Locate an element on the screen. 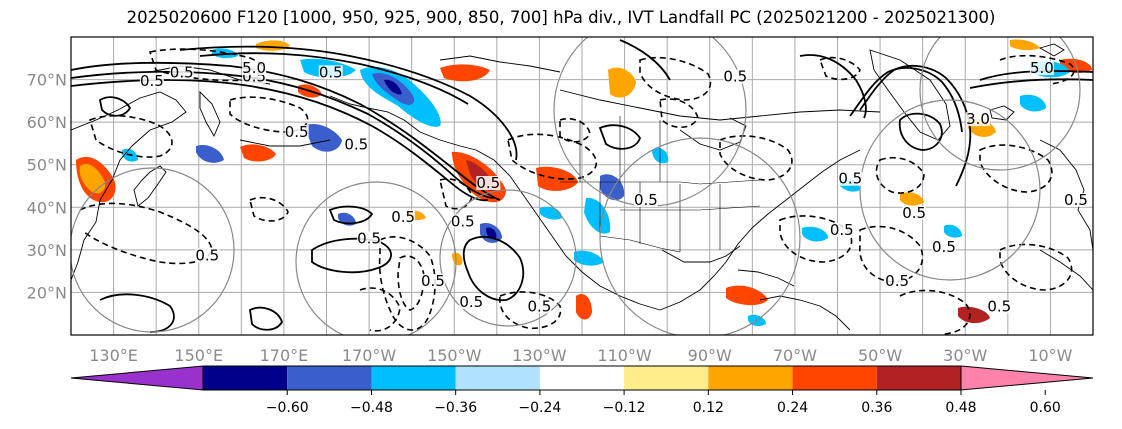 The width and height of the screenshot is (1122, 429). longitude-label: 90°W is located at coordinates (710, 355).